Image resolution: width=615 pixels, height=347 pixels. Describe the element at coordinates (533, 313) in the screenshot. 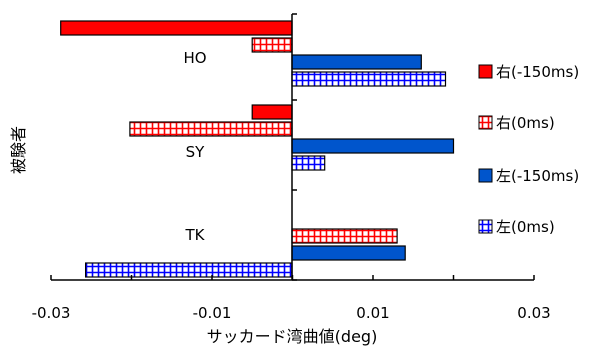

I see `x-tick-label: 0.03` at that location.